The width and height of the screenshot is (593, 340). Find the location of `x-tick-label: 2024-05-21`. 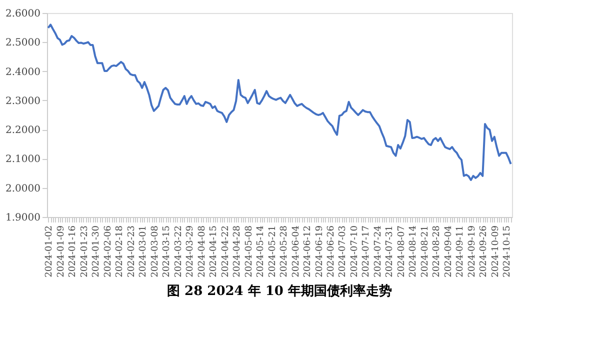

x-tick-label: 2024-05-21 is located at coordinates (273, 252).